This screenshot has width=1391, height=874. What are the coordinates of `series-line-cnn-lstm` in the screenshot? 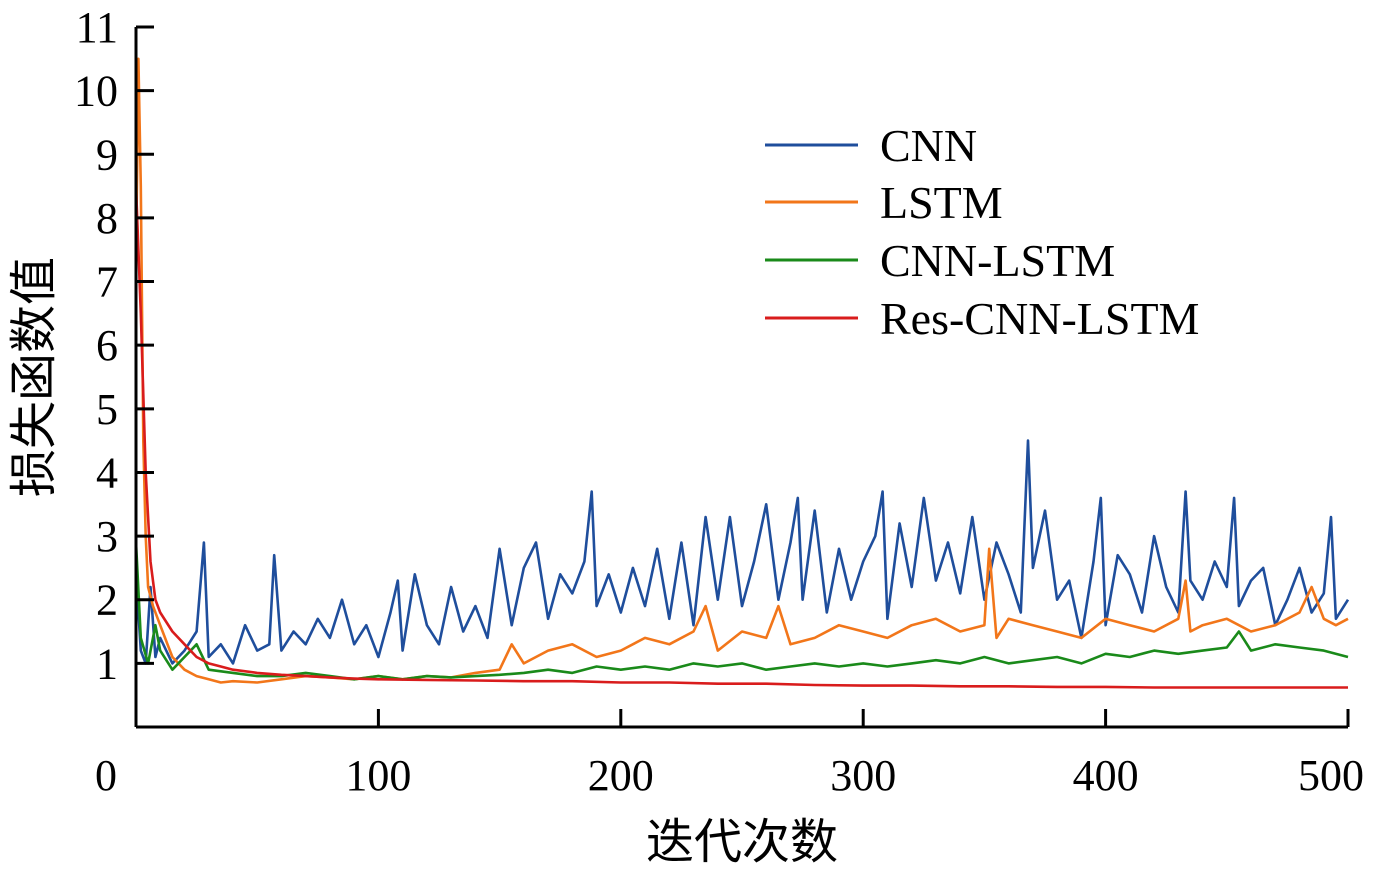 It's located at (741, 611).